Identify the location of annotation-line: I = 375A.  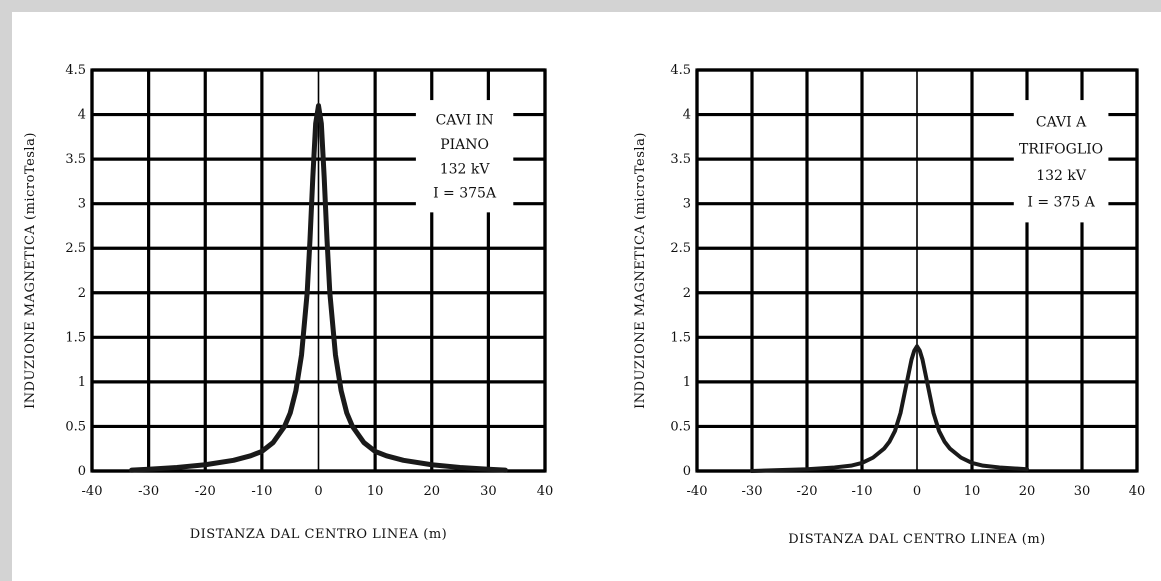
(465, 194).